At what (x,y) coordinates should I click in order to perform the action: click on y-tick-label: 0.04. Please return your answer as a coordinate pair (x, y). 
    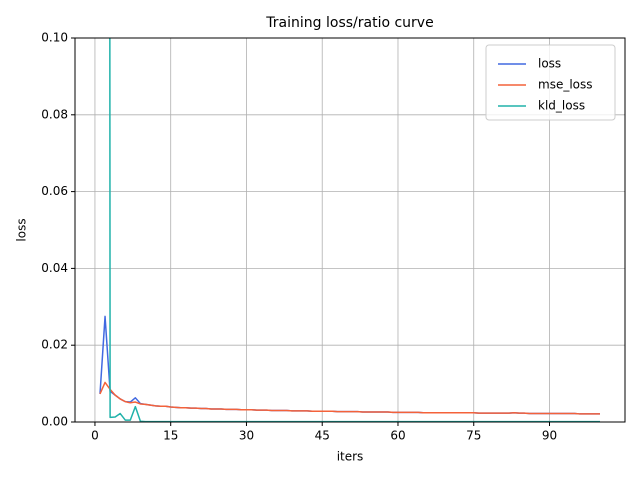
    Looking at the image, I should click on (54, 268).